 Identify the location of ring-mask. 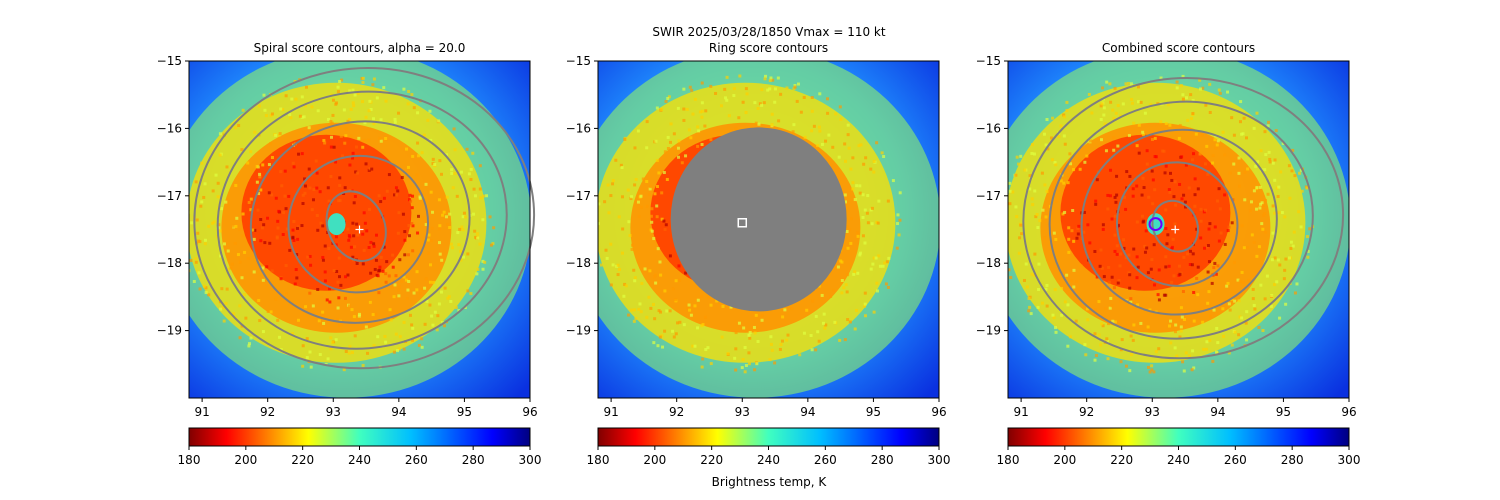
(758, 219).